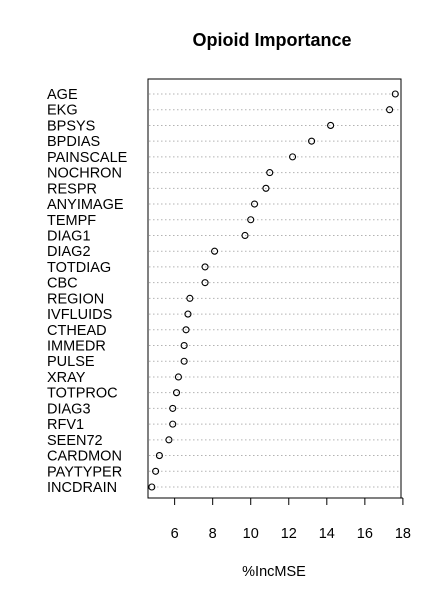  Describe the element at coordinates (69, 409) in the screenshot. I see `label-diag3: DIAG3` at that location.